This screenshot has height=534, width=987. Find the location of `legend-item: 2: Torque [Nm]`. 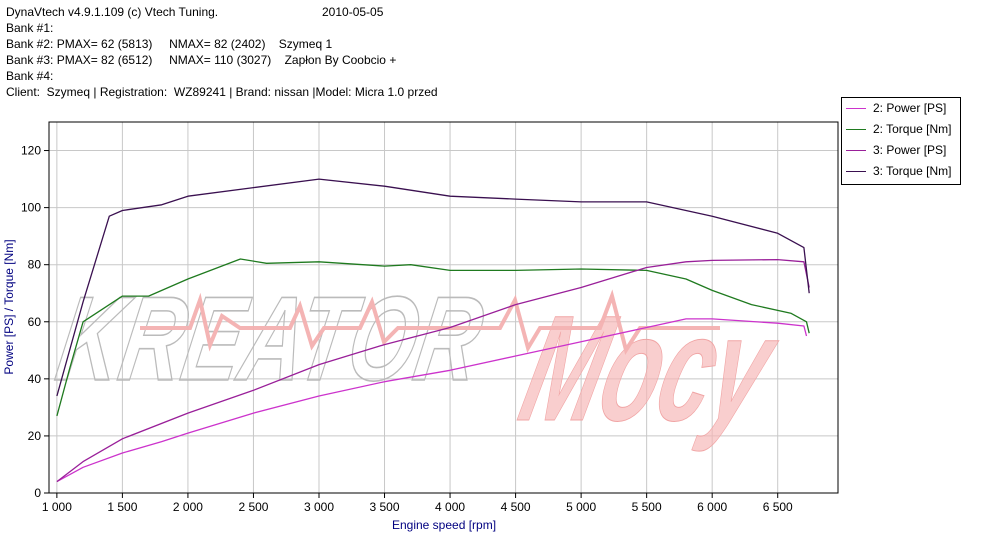

legend-item: 2: Torque [Nm] is located at coordinates (902, 129).